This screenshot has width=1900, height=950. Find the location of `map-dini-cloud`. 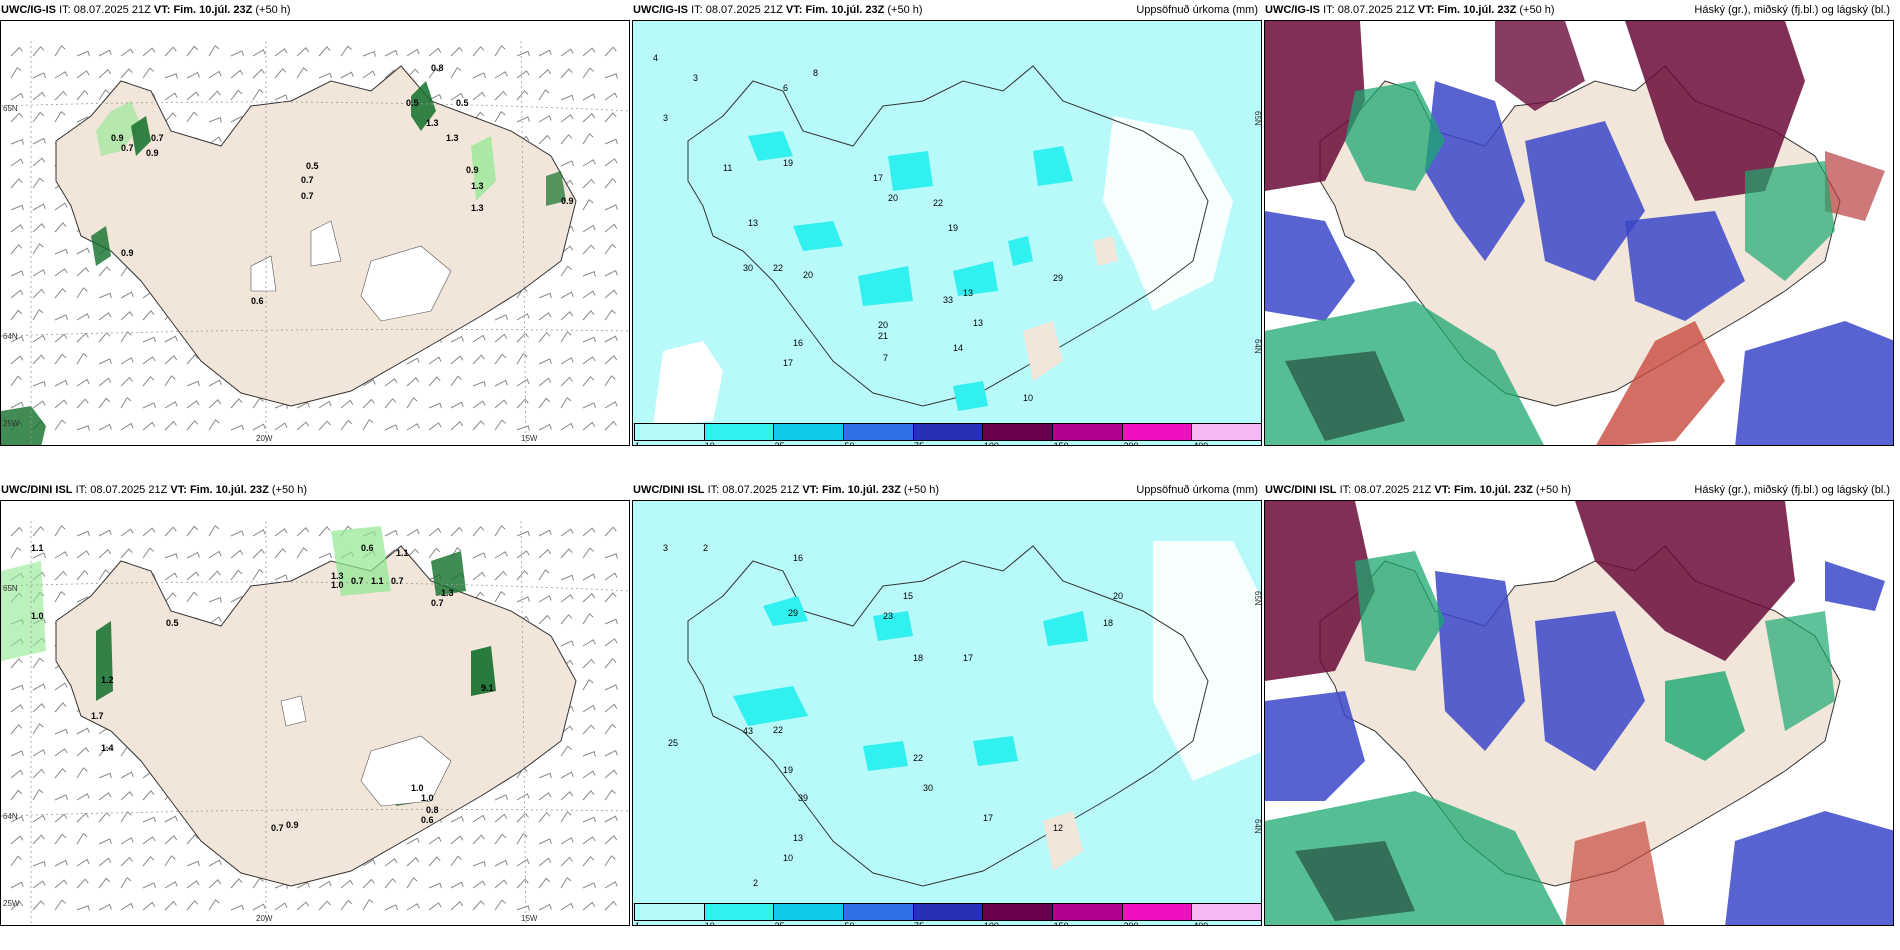

map-dini-cloud is located at coordinates (1579, 713).